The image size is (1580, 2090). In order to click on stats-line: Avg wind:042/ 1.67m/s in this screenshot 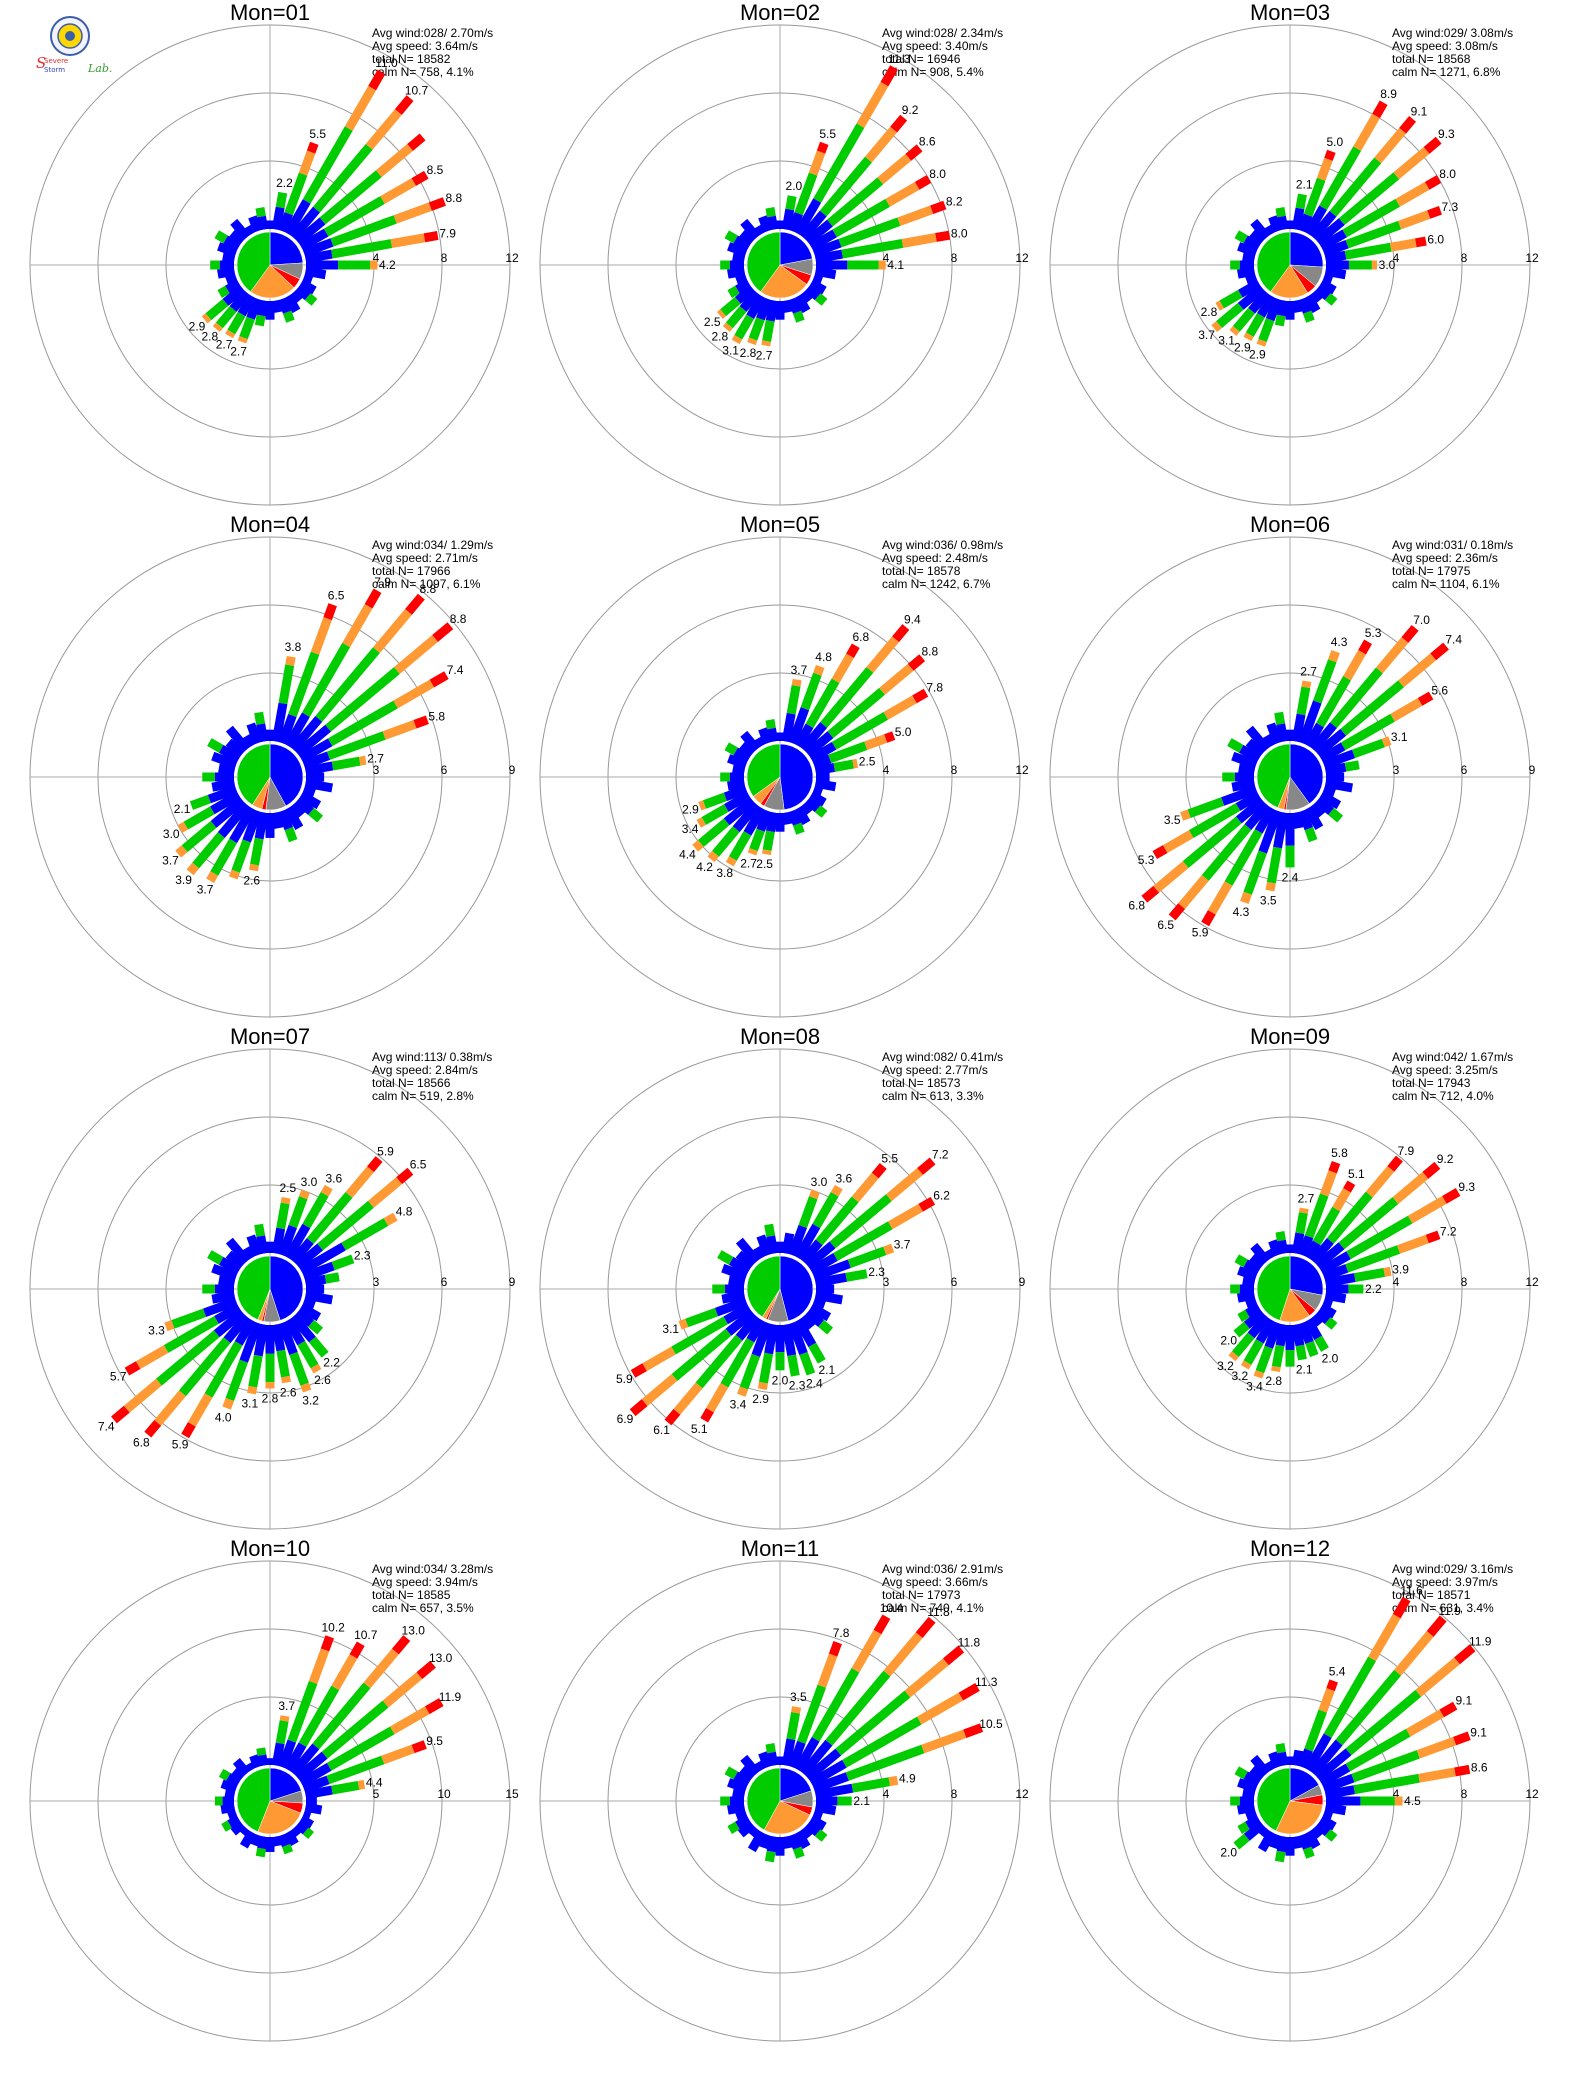, I will do `click(1452, 1057)`.